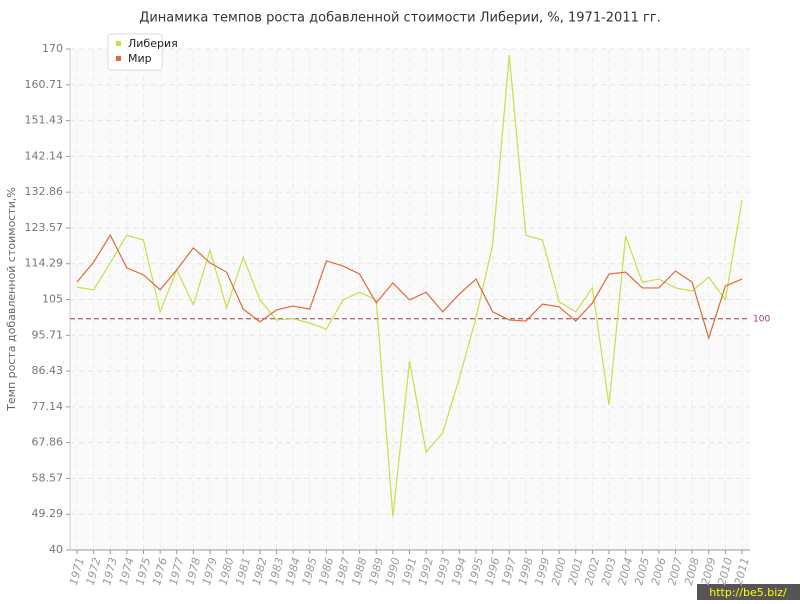 This screenshot has height=604, width=800. I want to click on y-tick-label: 77.14, so click(48, 406).